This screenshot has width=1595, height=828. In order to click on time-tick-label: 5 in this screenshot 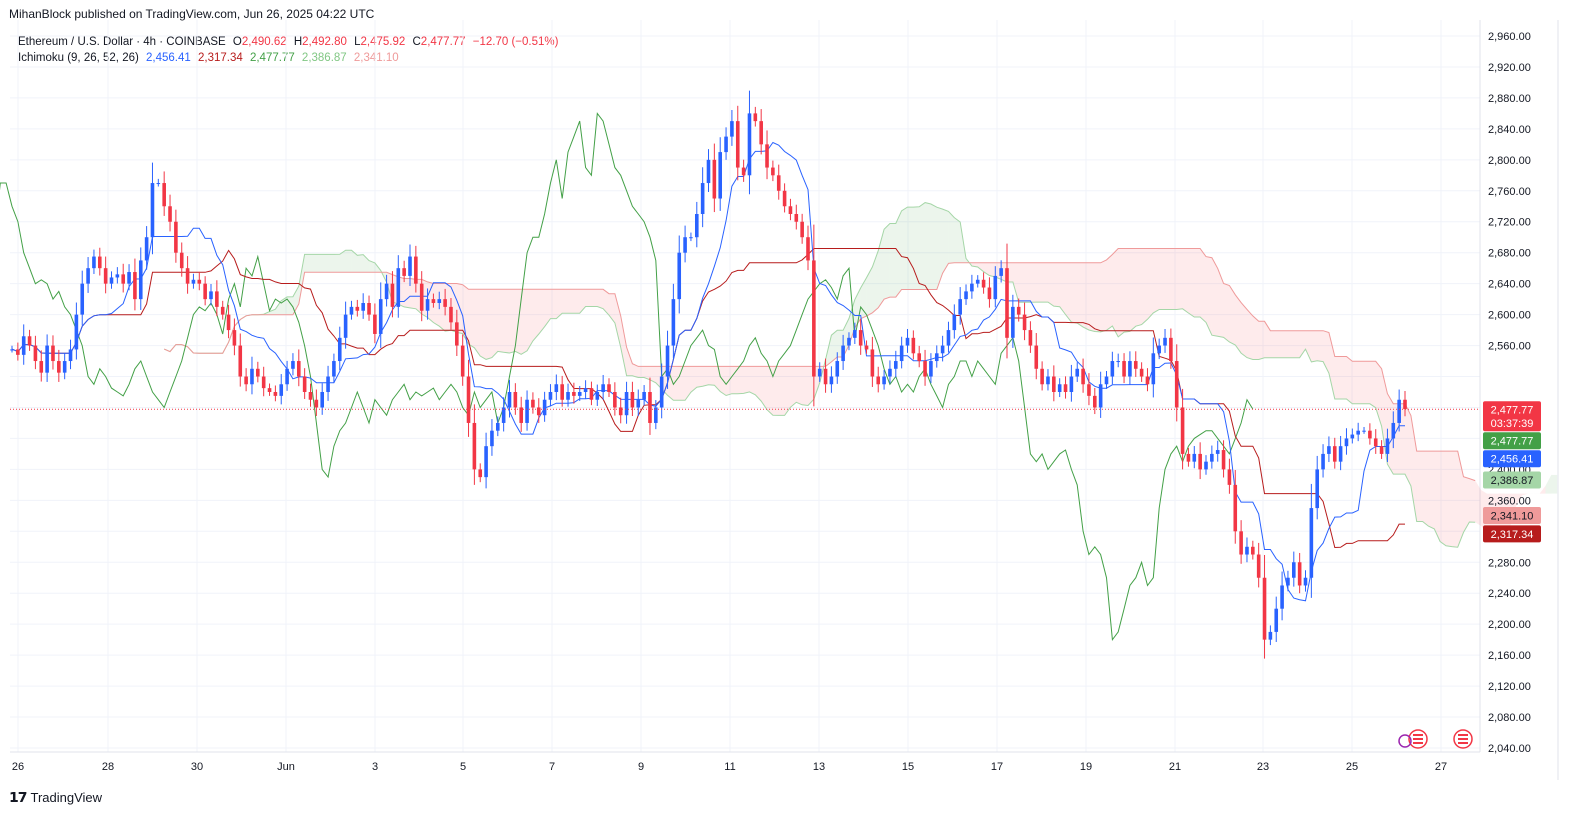, I will do `click(463, 767)`.